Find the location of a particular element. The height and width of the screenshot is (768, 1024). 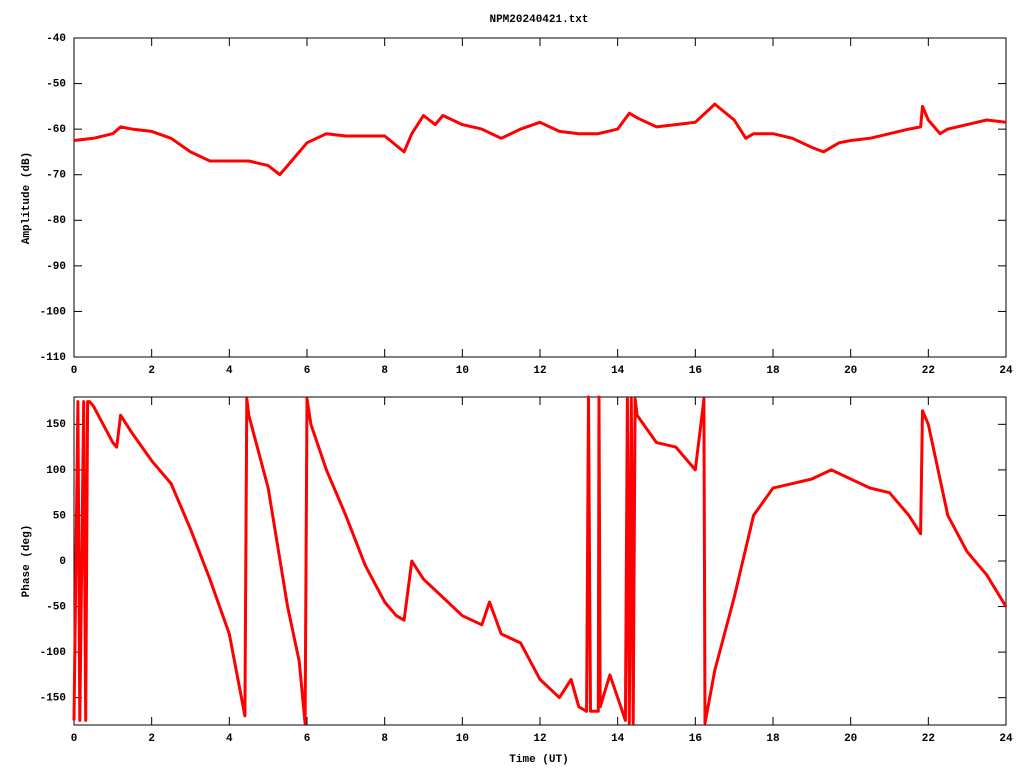

y-axis-label: Phase (deg) is located at coordinates (27, 561).